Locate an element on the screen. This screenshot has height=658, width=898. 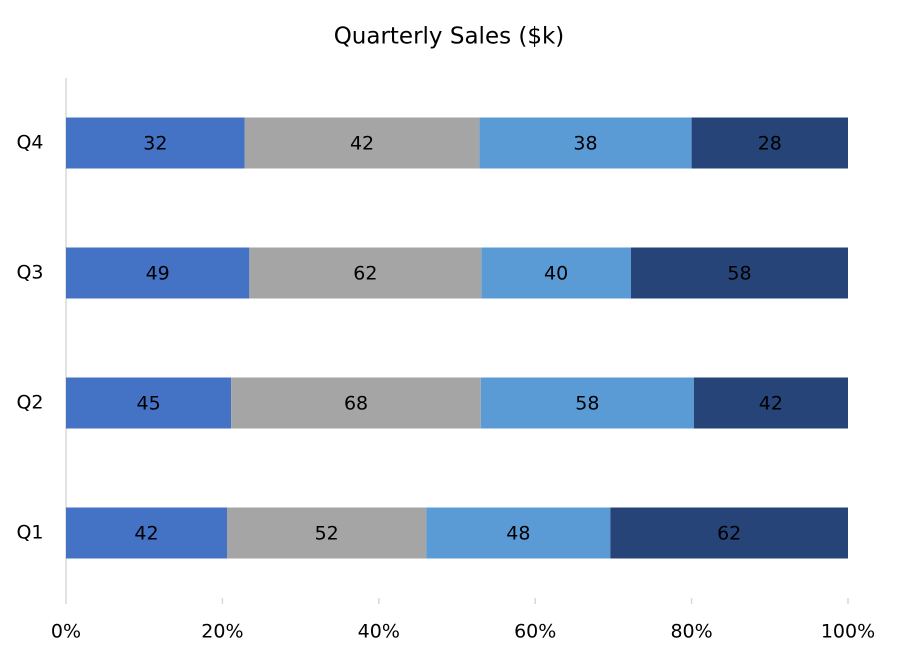
data-label: 45 is located at coordinates (149, 404).